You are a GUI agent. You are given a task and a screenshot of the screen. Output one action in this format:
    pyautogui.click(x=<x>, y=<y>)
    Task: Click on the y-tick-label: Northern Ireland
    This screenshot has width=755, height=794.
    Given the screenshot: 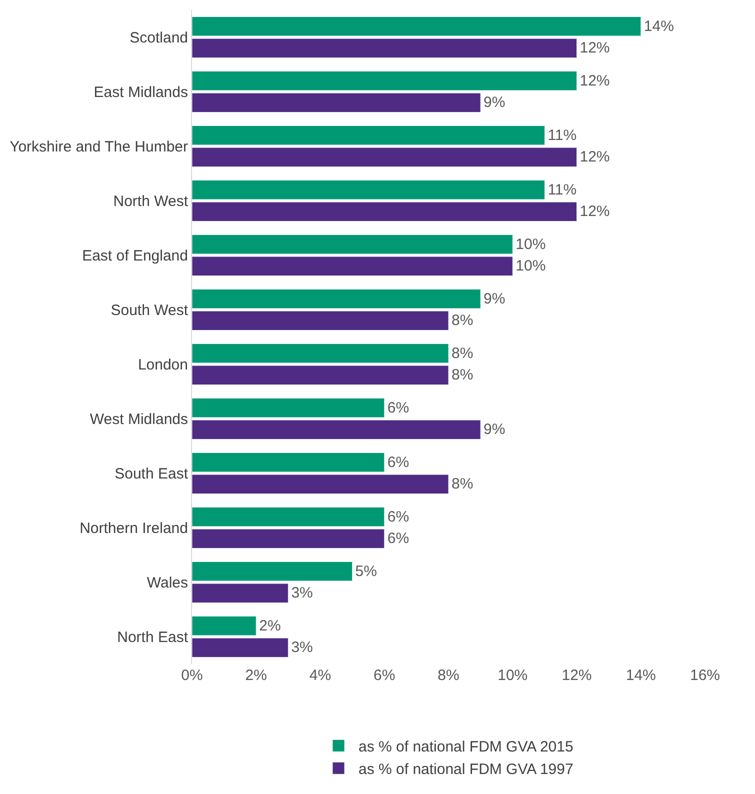 What is the action you would take?
    pyautogui.click(x=134, y=528)
    